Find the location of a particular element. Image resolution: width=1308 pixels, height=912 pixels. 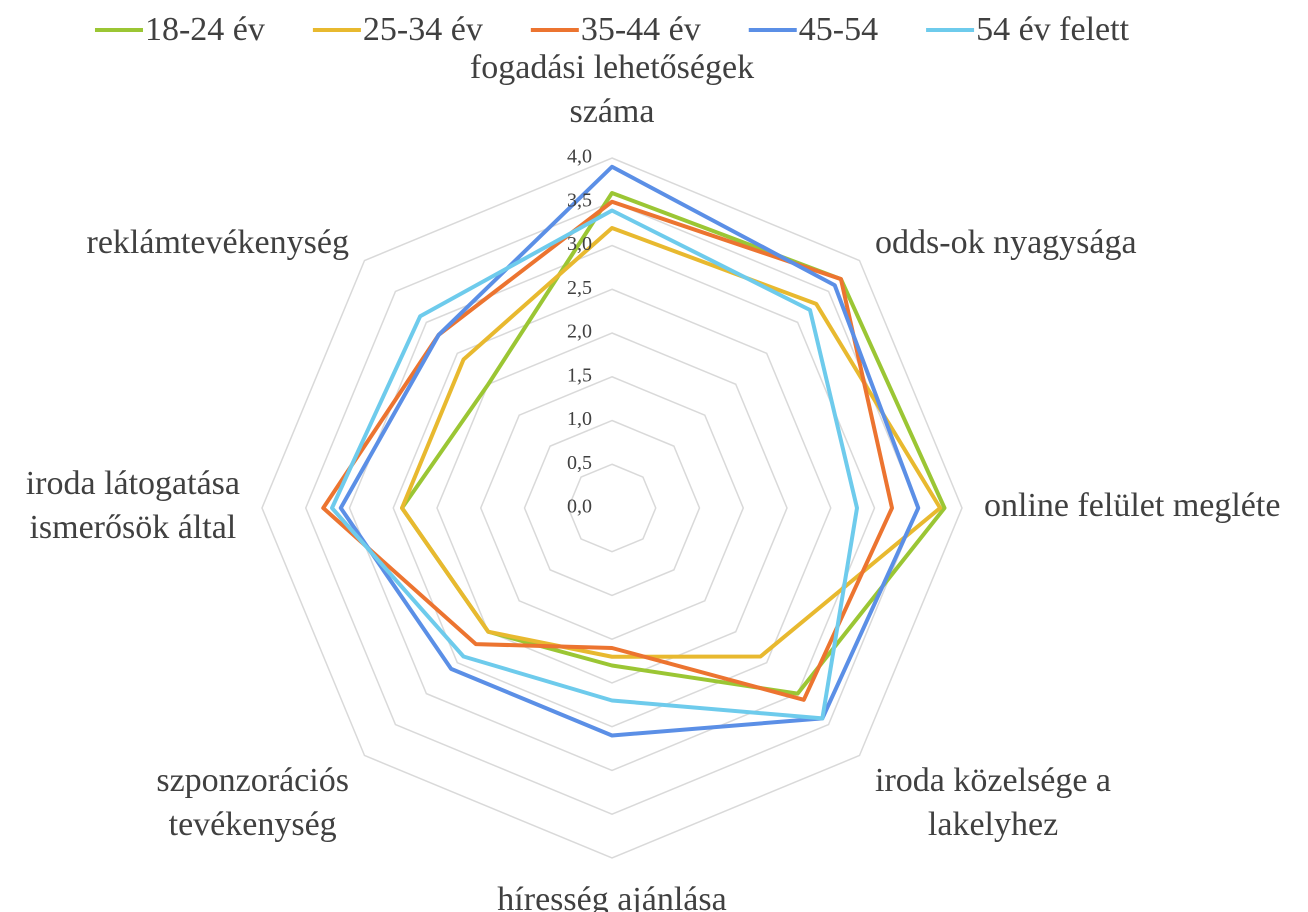

legend-item: 25-34 év is located at coordinates (397, 29).